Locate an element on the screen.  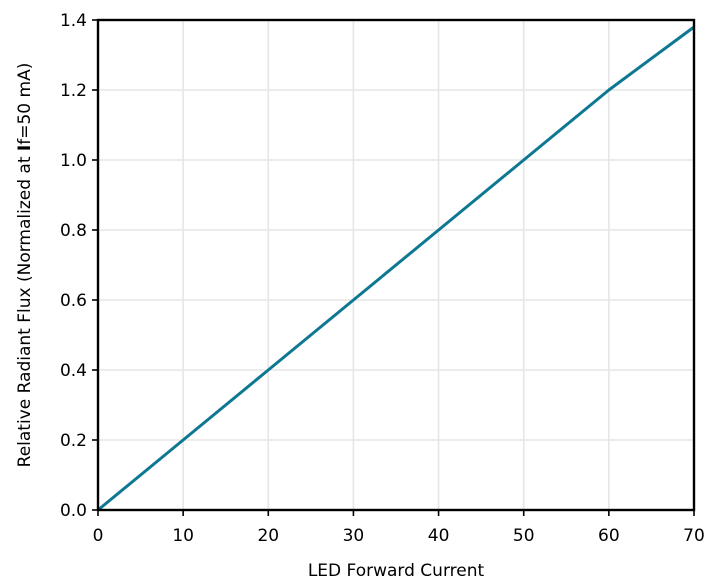
x-axis-title: LED Forward Current is located at coordinates (396, 571).